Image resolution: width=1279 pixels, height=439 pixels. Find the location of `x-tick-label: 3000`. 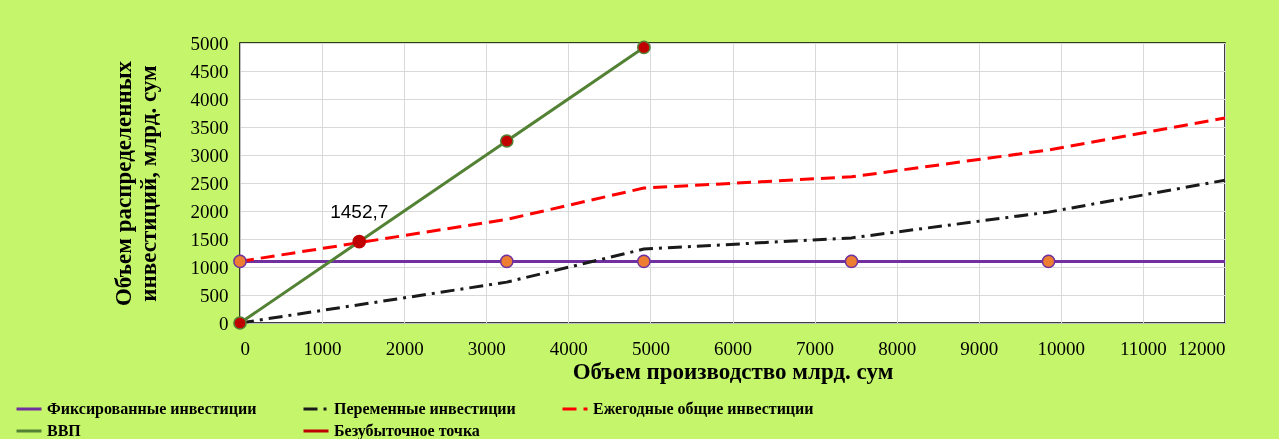

x-tick-label: 3000 is located at coordinates (486, 348).